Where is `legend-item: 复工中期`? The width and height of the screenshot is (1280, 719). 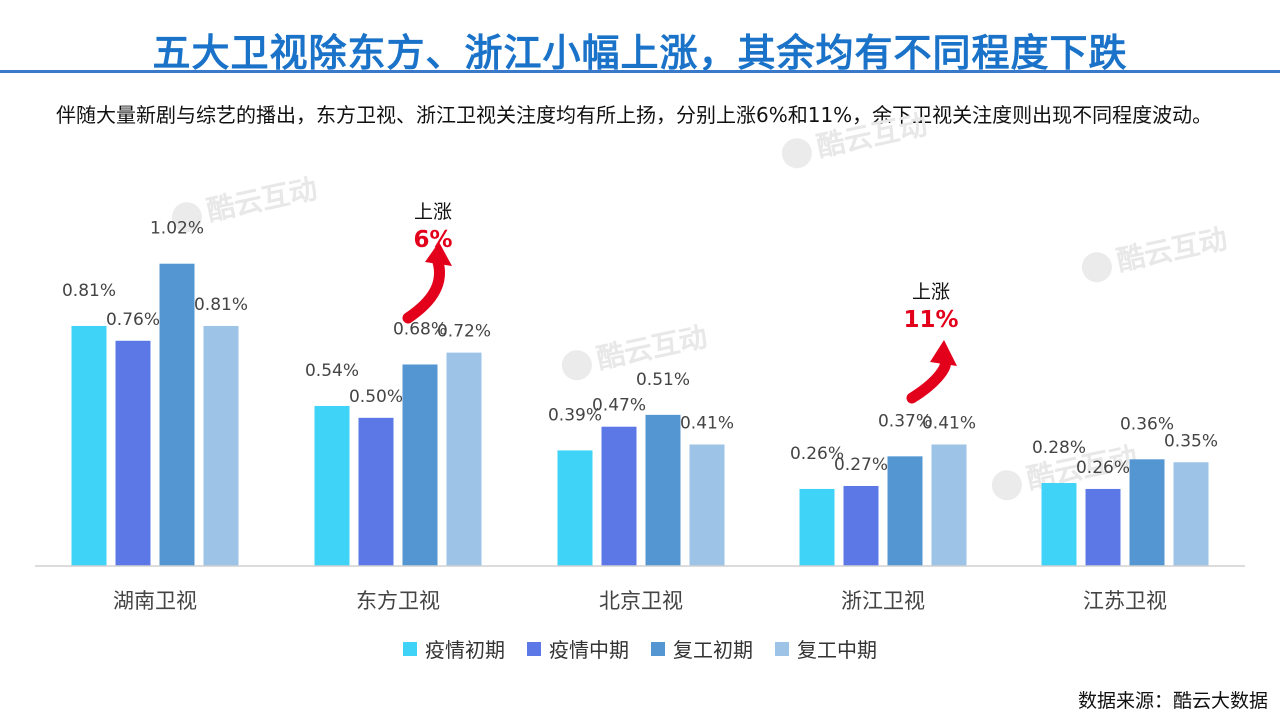 legend-item: 复工中期 is located at coordinates (826, 648).